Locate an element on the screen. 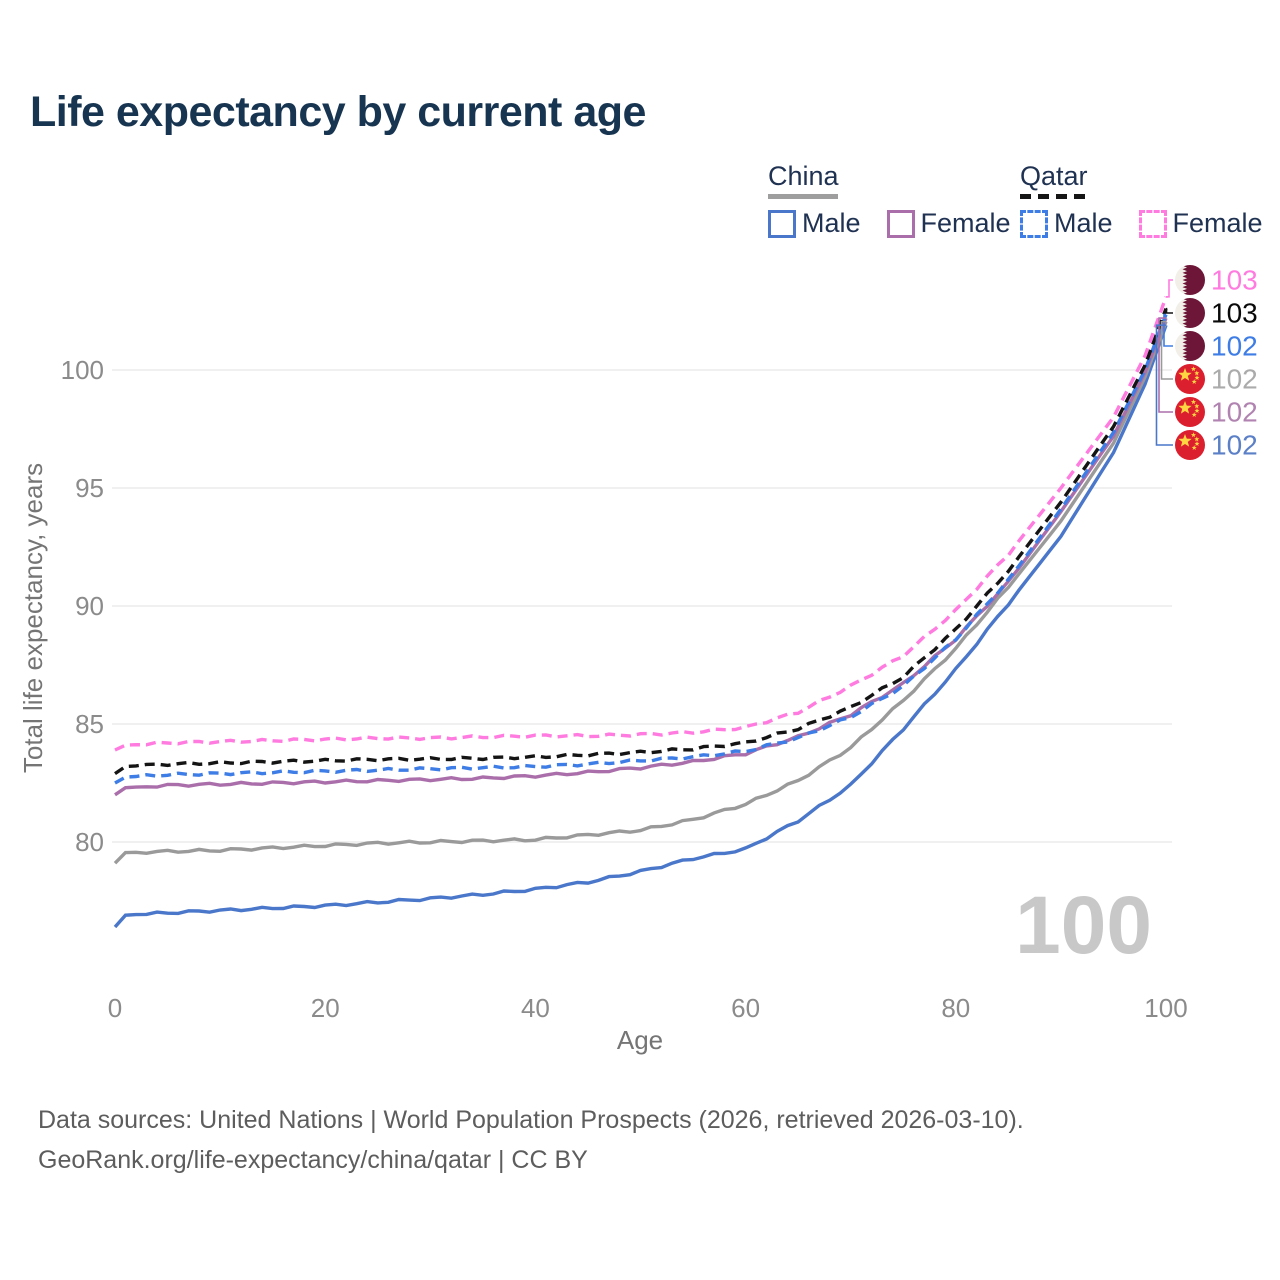 This screenshot has height=1280, width=1280. china-female-swatch-icon is located at coordinates (900, 223).